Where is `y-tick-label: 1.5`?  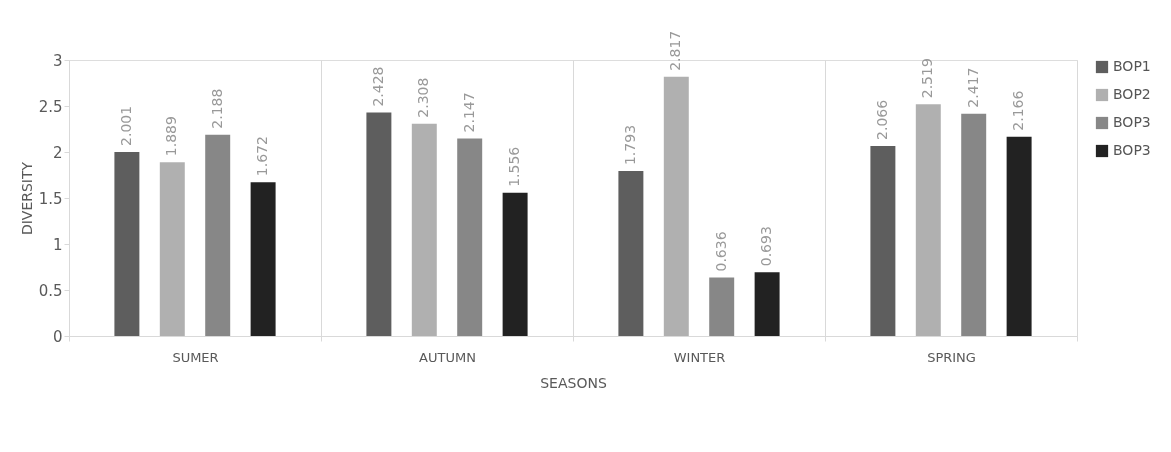
y-tick-label: 1.5 is located at coordinates (50, 198).